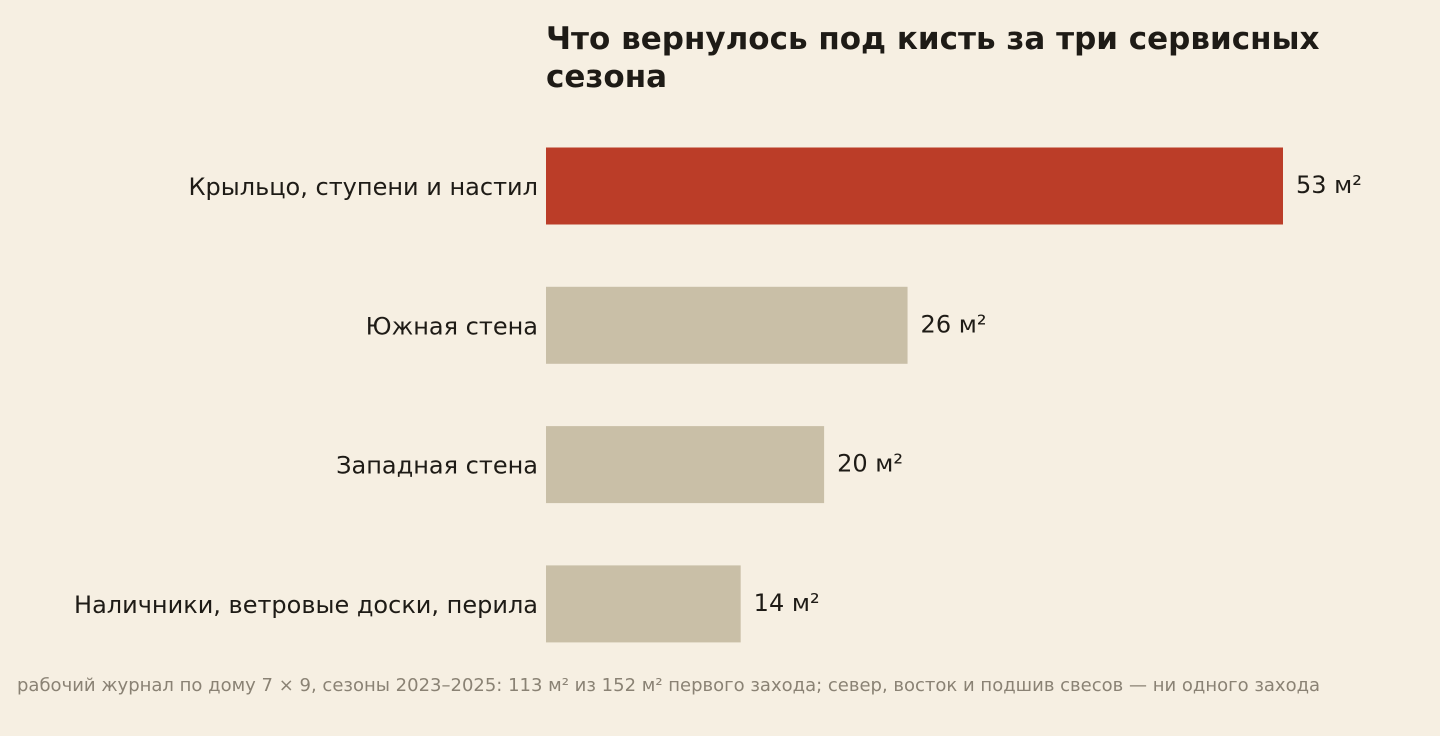 This screenshot has height=736, width=1440. Describe the element at coordinates (954, 324) in the screenshot. I see `value-label-2: 26 м²` at that location.